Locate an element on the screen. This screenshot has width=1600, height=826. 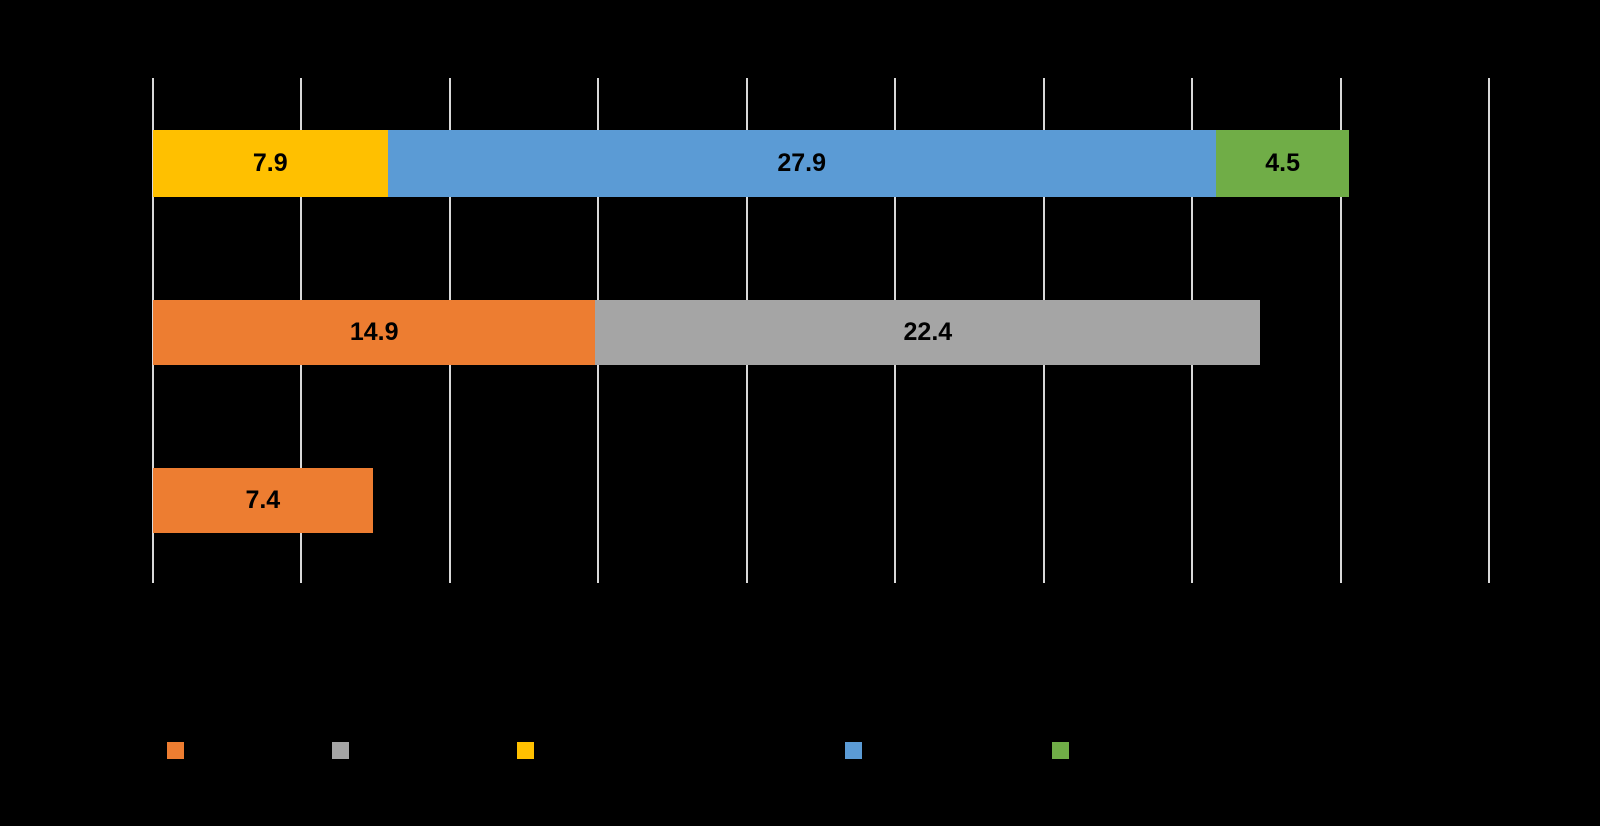
legend-green-marker is located at coordinates (1060, 750).